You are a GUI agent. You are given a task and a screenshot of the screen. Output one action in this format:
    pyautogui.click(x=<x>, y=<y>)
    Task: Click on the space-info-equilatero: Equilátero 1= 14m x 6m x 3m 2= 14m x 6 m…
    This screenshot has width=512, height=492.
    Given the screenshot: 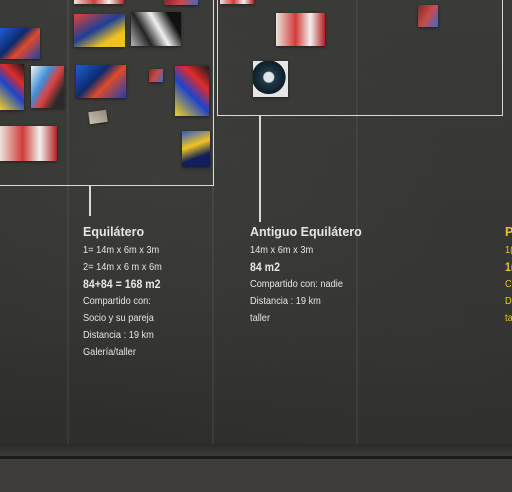 What is the action you would take?
    pyautogui.click(x=128, y=293)
    